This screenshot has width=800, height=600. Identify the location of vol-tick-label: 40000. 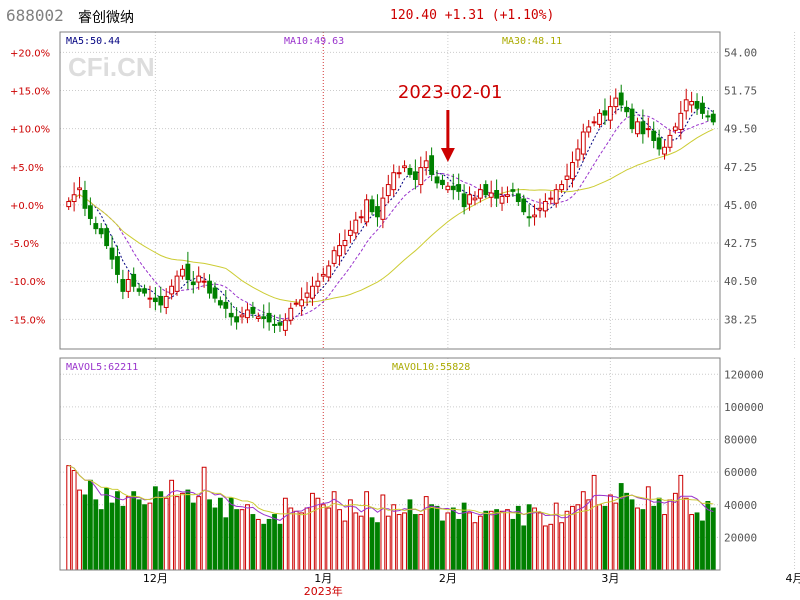
(740, 505).